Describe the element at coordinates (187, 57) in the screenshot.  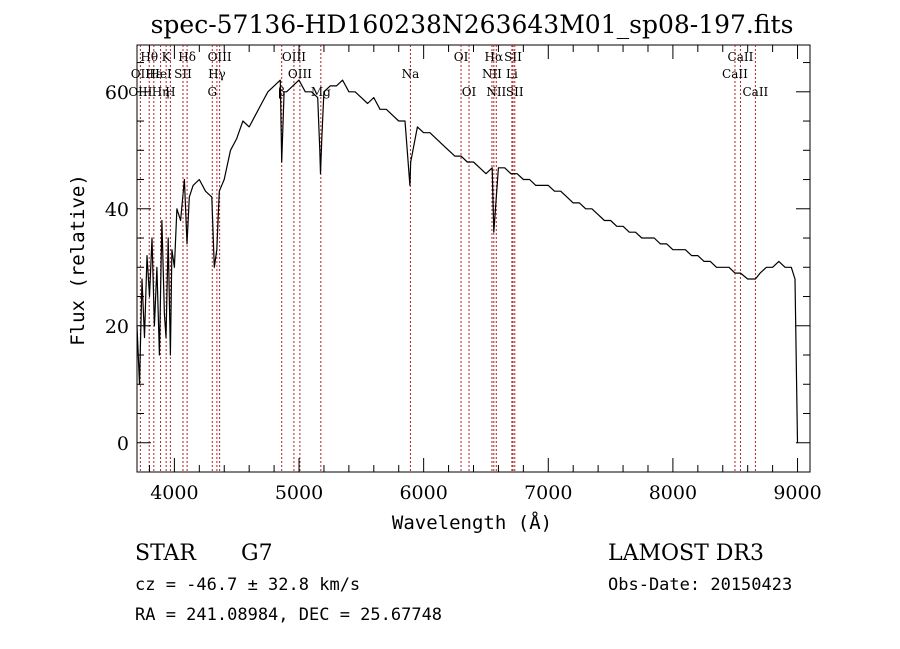
I see `line-annotation: Hδ` at that location.